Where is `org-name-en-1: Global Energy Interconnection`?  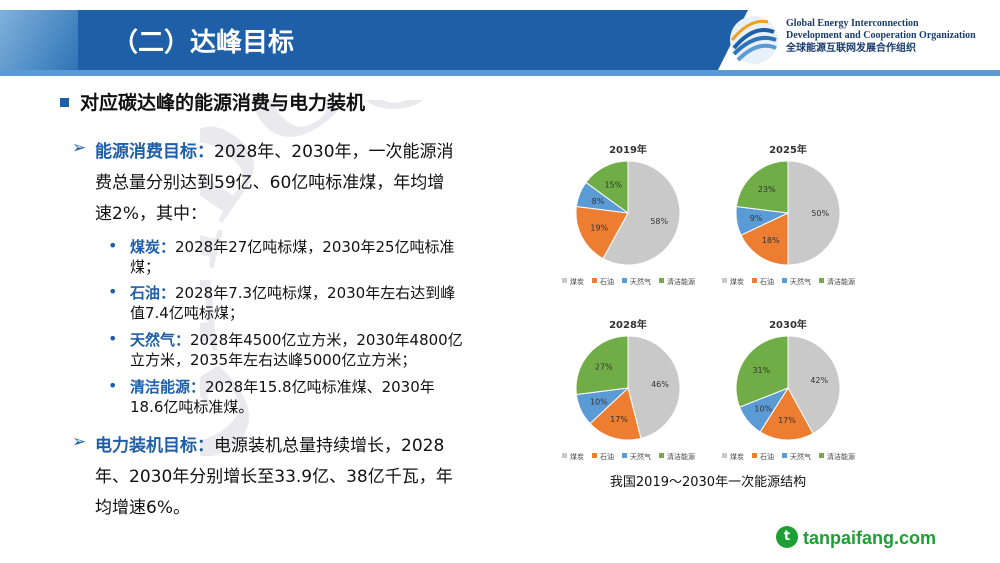 org-name-en-1: Global Energy Interconnection is located at coordinates (852, 23).